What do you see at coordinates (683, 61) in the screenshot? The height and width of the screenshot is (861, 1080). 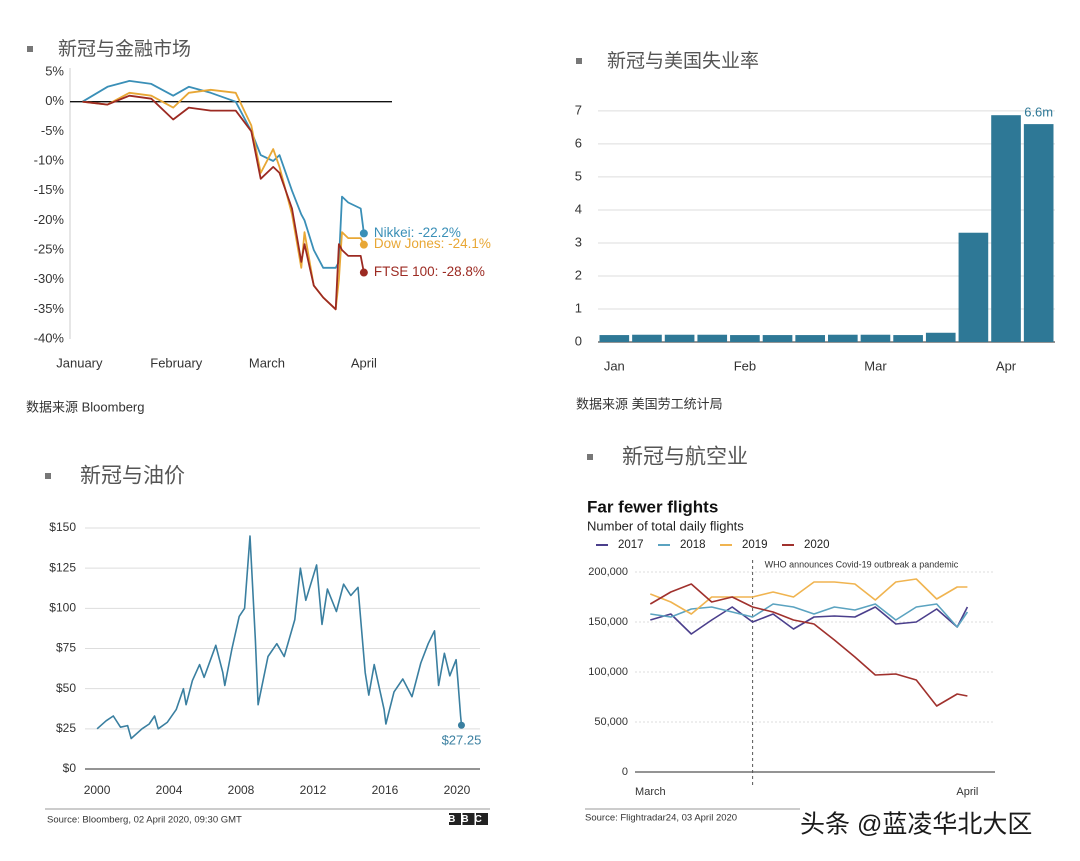 I see `section-heading: 新冠与美国失业率` at bounding box center [683, 61].